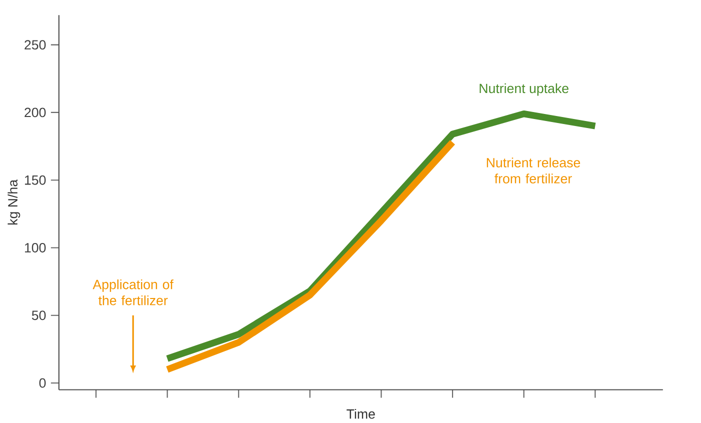  I want to click on annotation: Application of the fertilizer, so click(133, 292).